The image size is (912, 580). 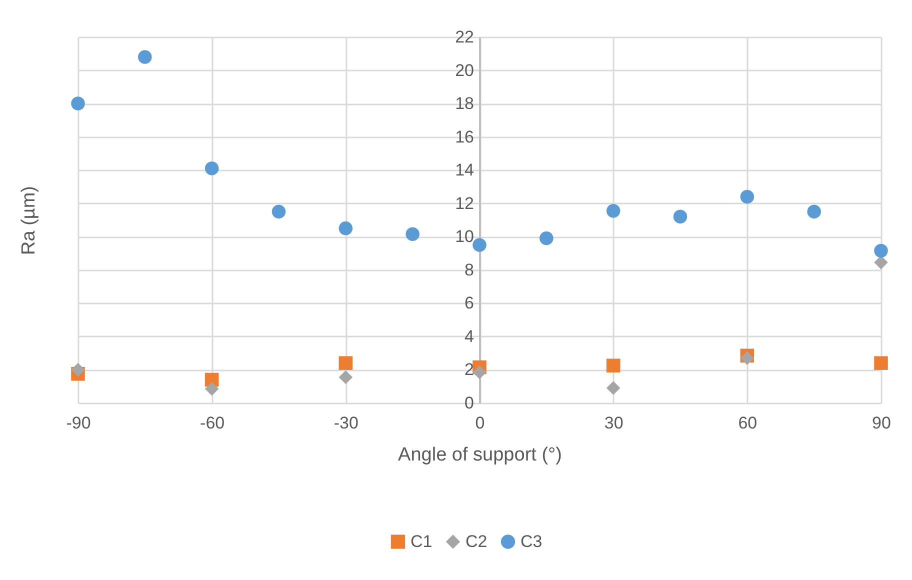 I want to click on y-tick-label: 16, so click(x=464, y=136).